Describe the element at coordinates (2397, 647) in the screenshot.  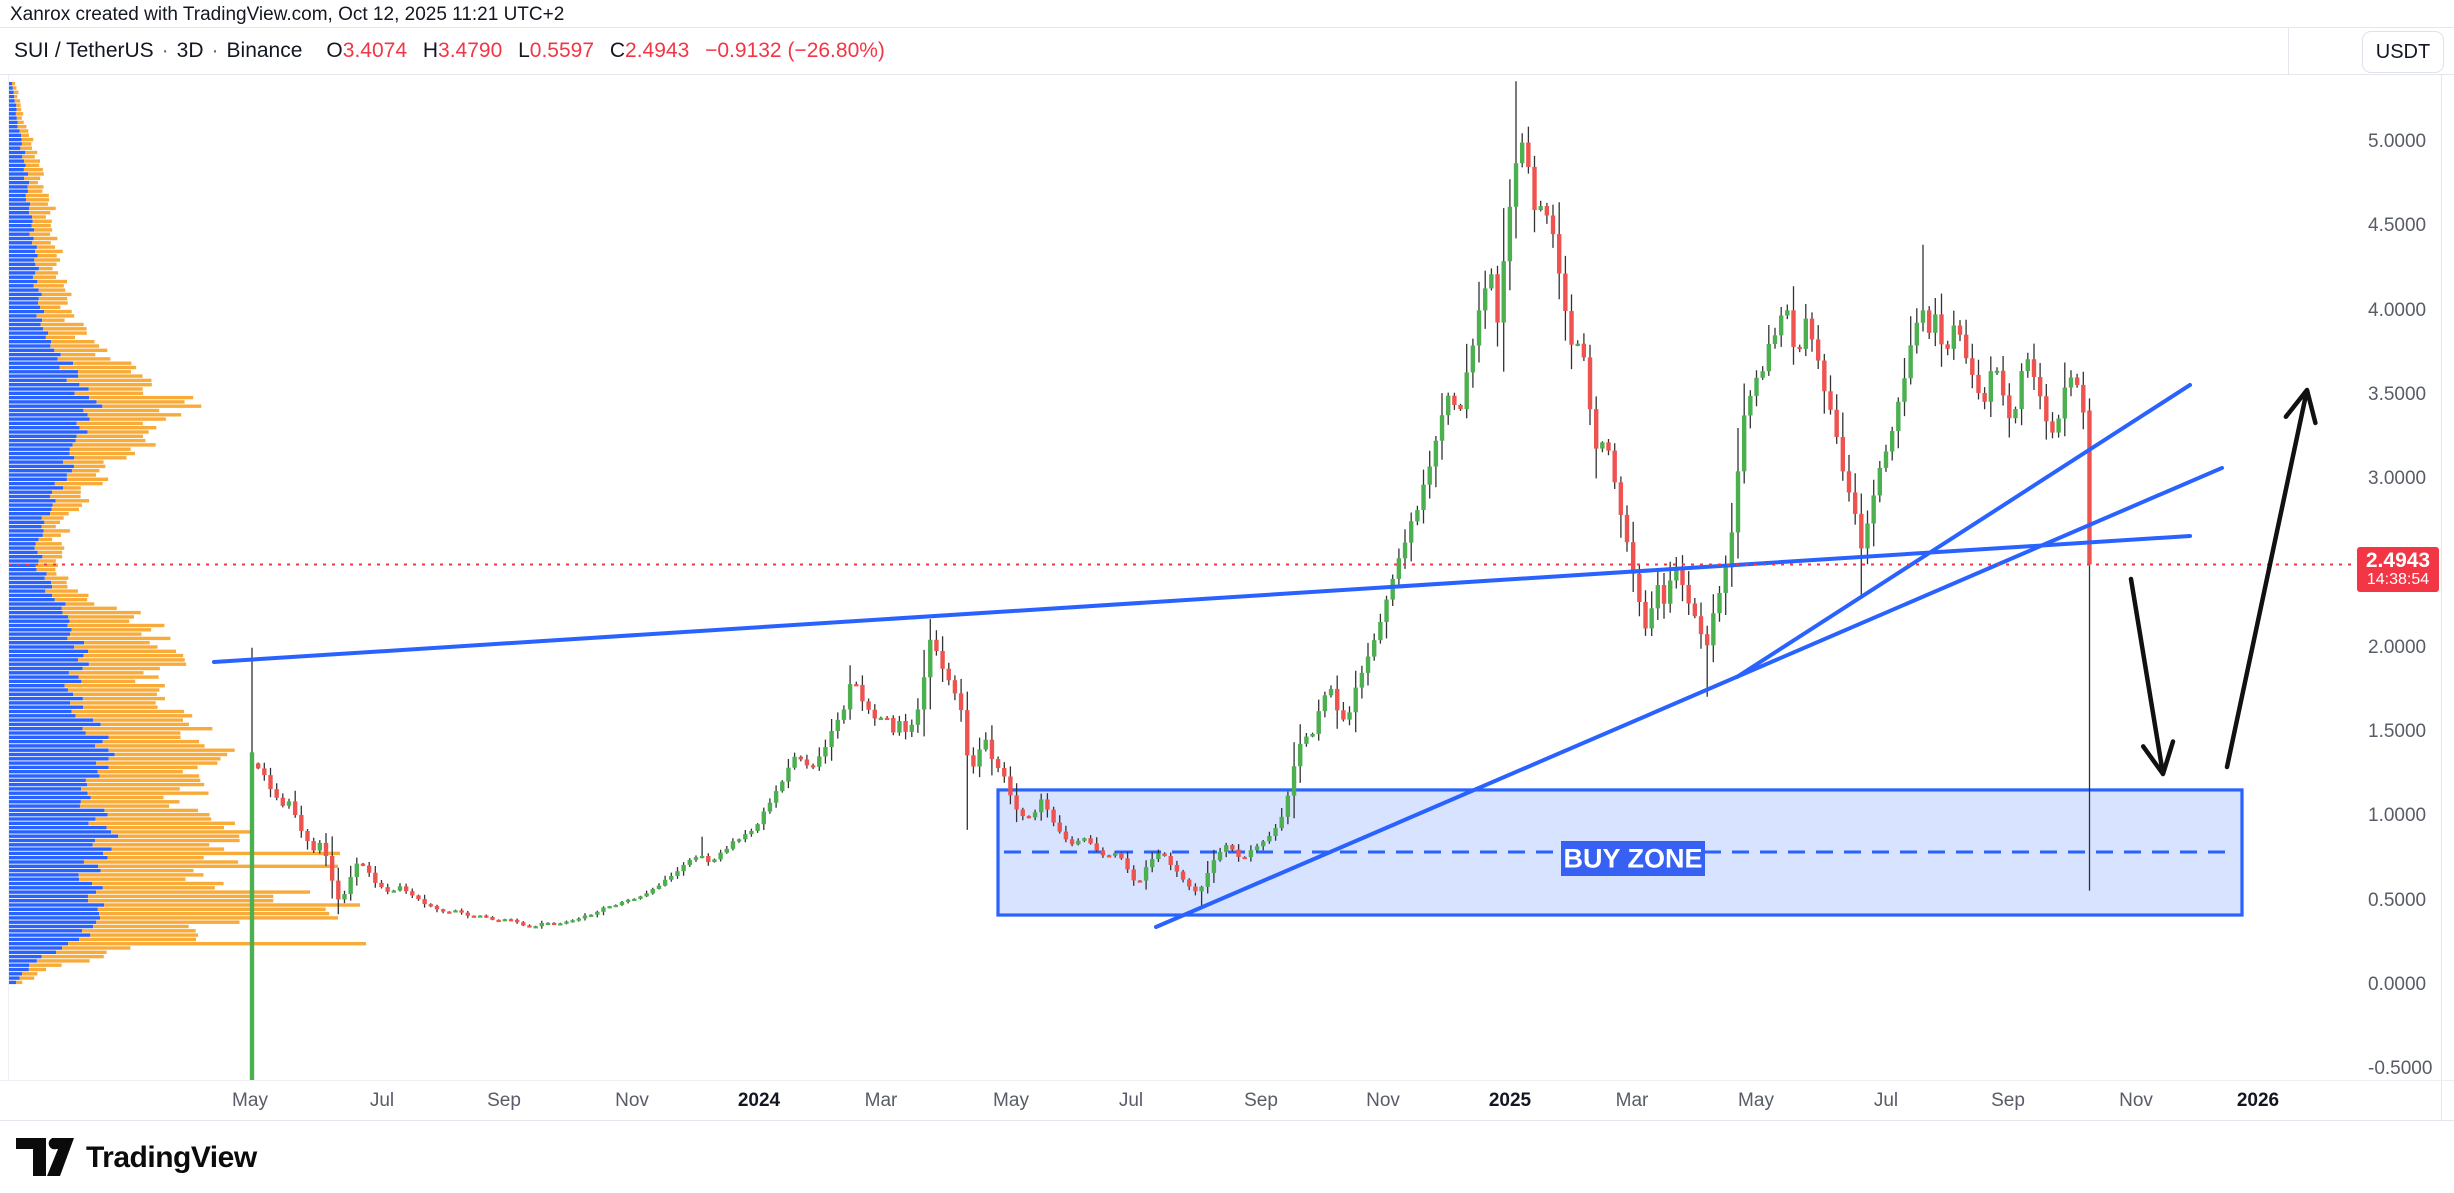
I see `price-tick-2.0000: 2.0000` at that location.